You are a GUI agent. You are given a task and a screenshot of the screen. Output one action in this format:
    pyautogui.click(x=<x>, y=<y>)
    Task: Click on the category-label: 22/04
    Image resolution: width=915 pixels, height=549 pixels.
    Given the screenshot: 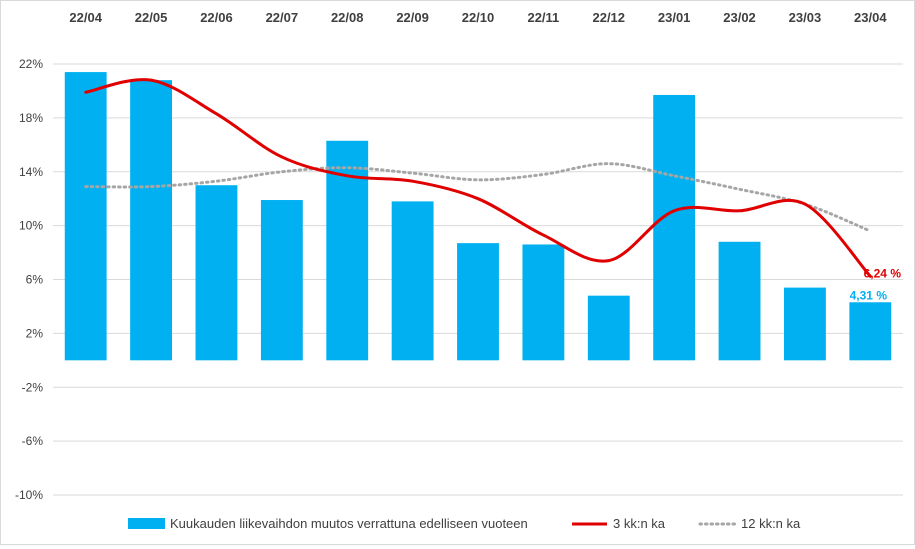 What is the action you would take?
    pyautogui.click(x=85, y=17)
    